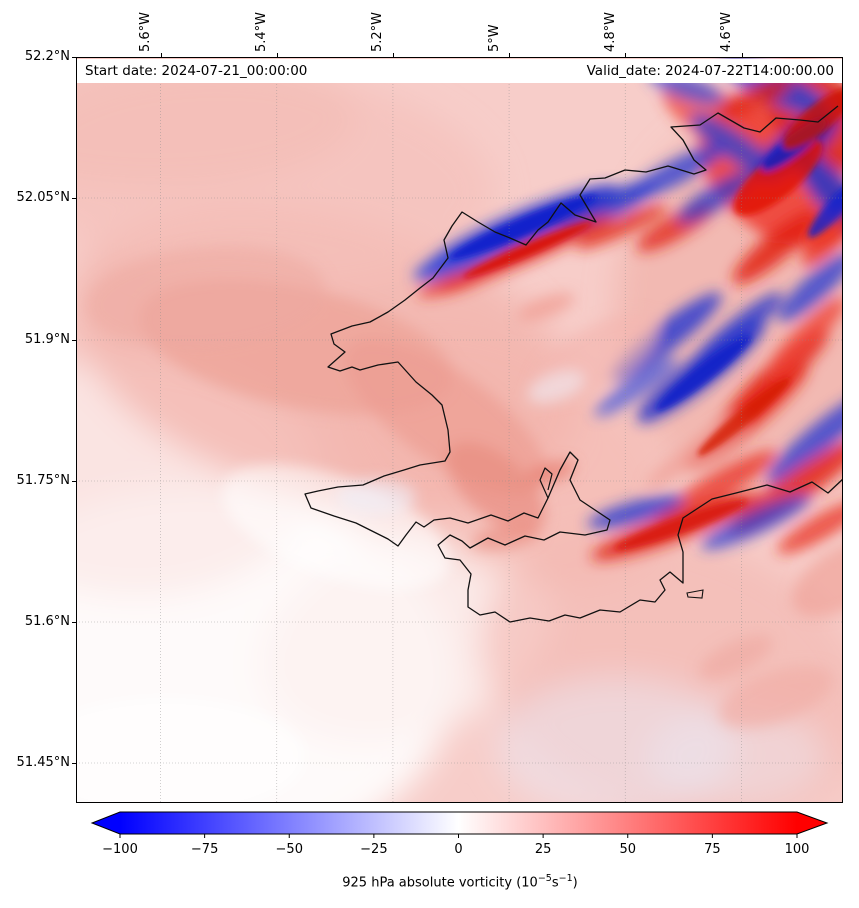 This screenshot has width=859, height=908. I want to click on start-date-text: Start date: 2024-07-21_00:00:00, so click(196, 71).